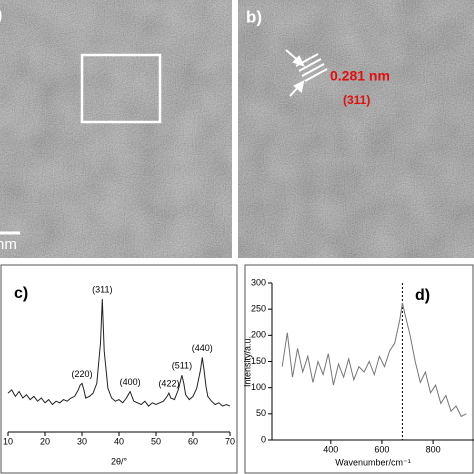  I want to click on x-tick-label: 20, so click(45, 441).